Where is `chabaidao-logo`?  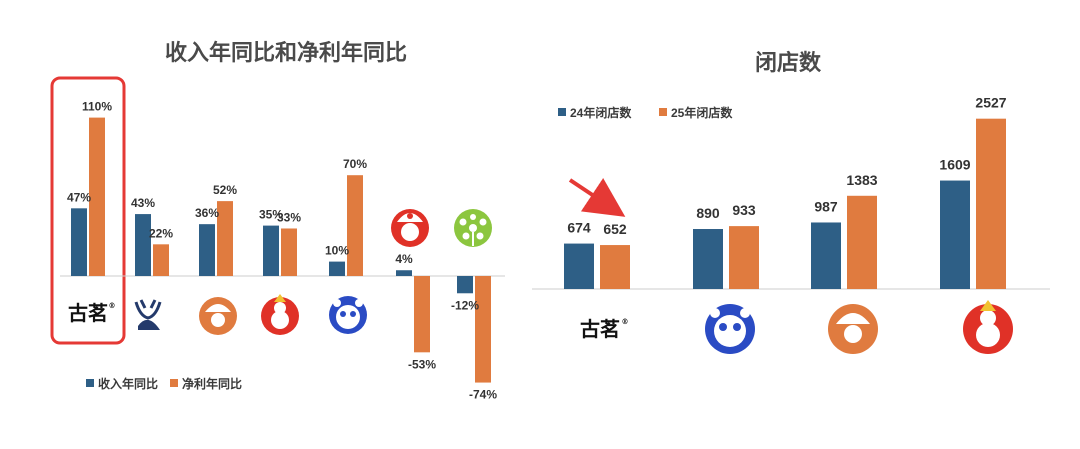 chabaidao-logo is located at coordinates (348, 315).